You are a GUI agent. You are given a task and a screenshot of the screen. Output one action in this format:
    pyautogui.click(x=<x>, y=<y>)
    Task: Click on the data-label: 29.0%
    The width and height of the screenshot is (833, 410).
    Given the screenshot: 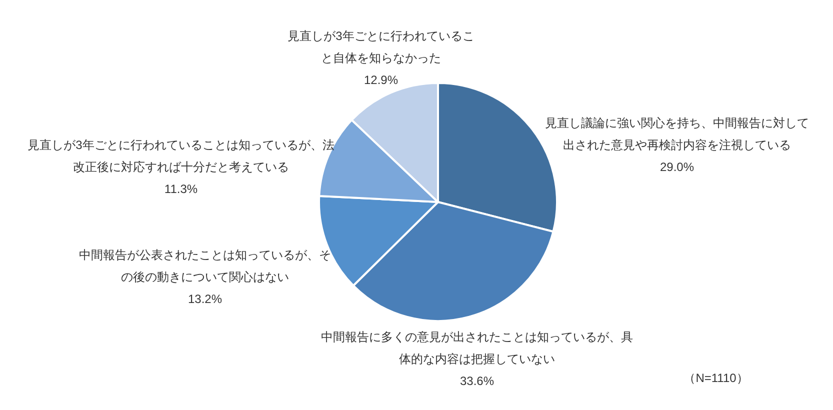 What is the action you would take?
    pyautogui.click(x=677, y=167)
    